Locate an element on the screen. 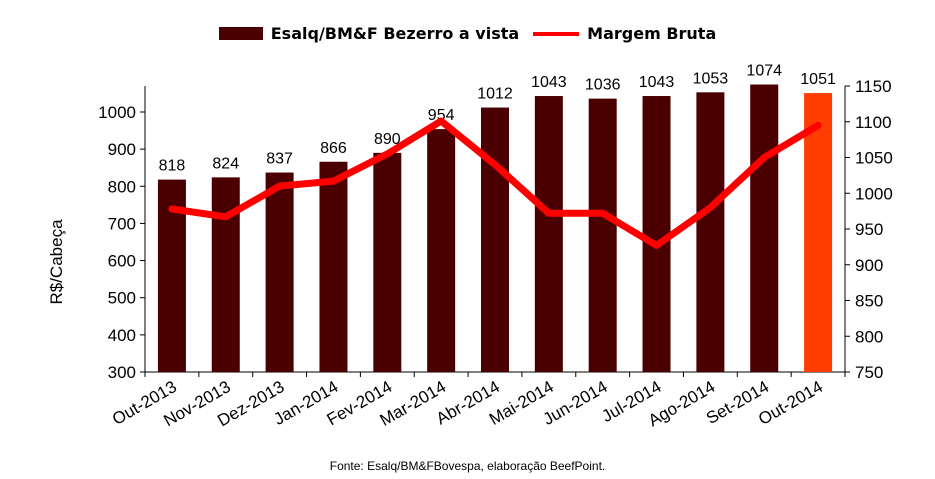  legend-swatch-line is located at coordinates (556, 33).